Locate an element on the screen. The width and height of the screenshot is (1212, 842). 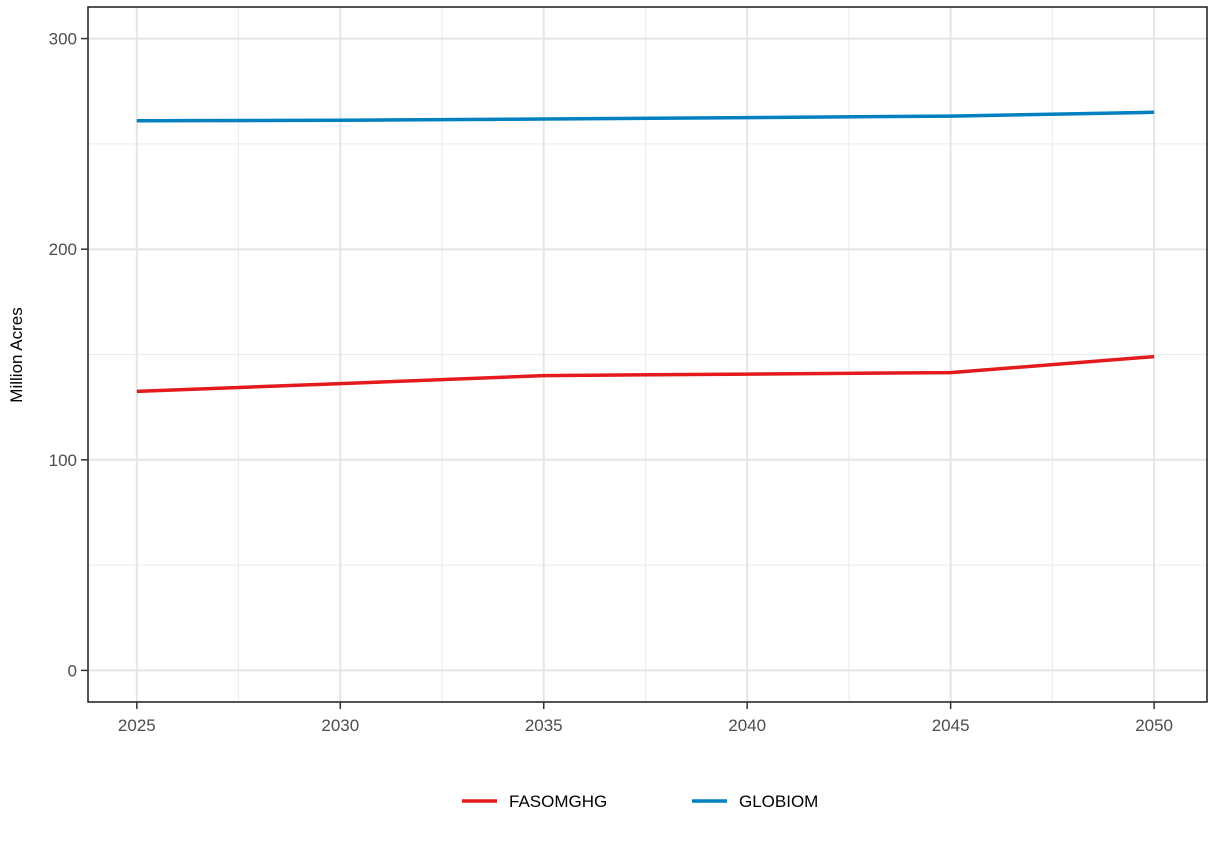
x-axis: 2025 2030 2035 2040 2045 2050 is located at coordinates (645, 718).